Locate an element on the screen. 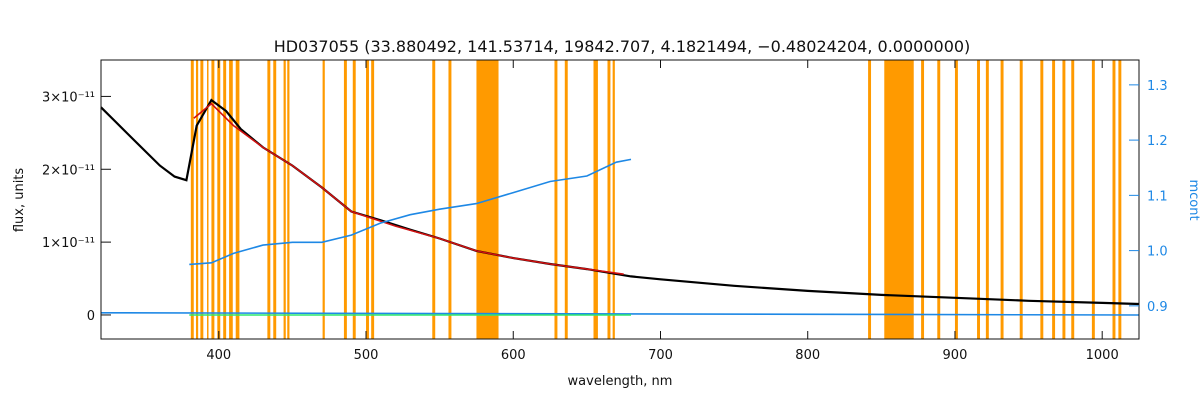 Image resolution: width=1200 pixels, height=400 pixels. y-tick-label-1: 1×10⁻¹¹ is located at coordinates (68, 243).